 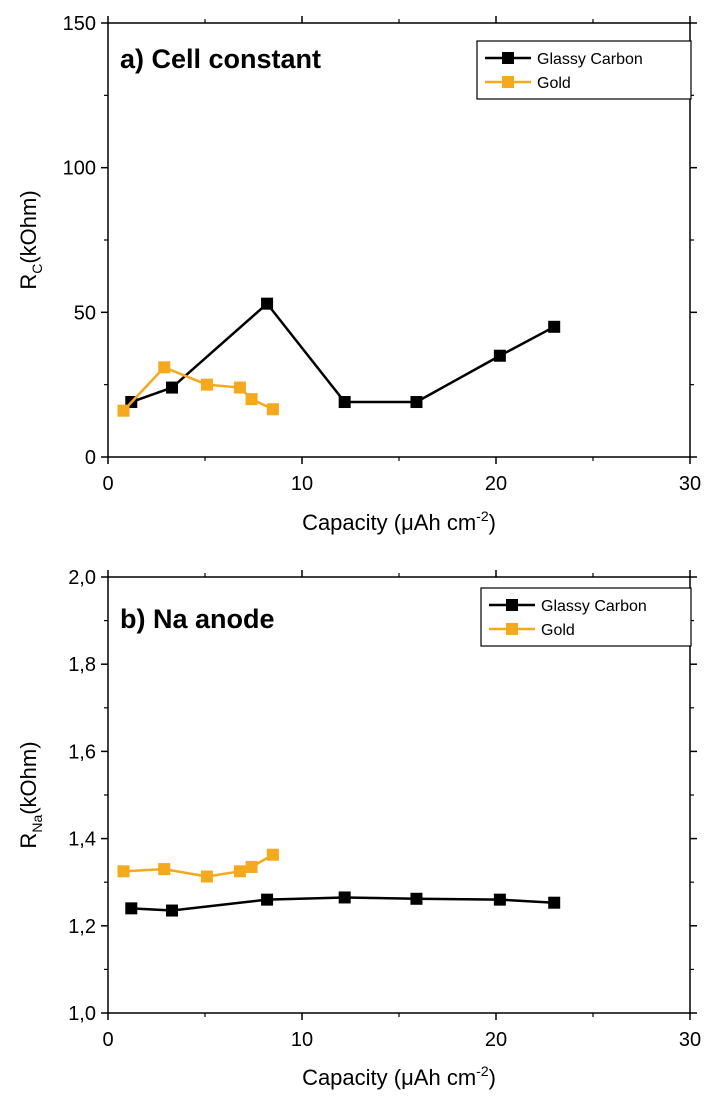 What do you see at coordinates (220, 59) in the screenshot?
I see `panel-title: a) Cell constant` at bounding box center [220, 59].